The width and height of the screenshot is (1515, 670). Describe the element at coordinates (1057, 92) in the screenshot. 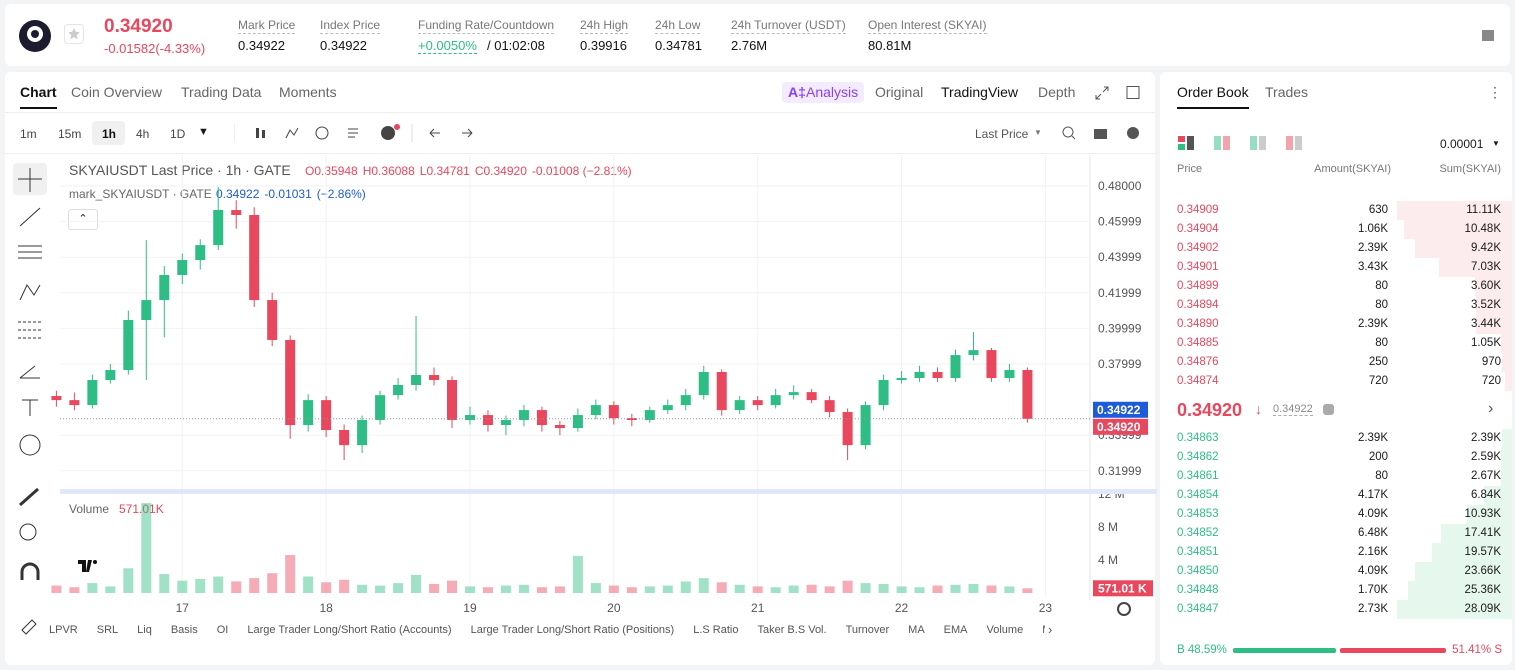

I see `chart-view: Depth` at that location.